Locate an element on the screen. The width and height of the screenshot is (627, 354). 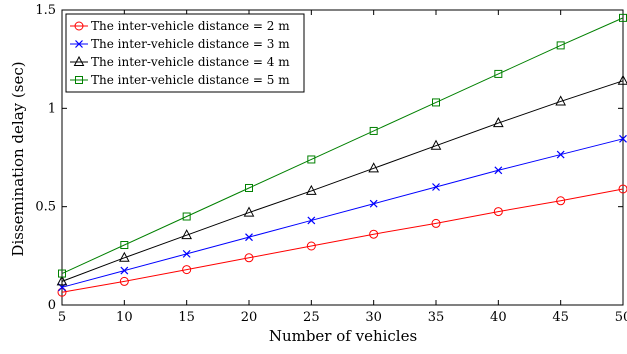
x-tick-label: 30 is located at coordinates (373, 317).